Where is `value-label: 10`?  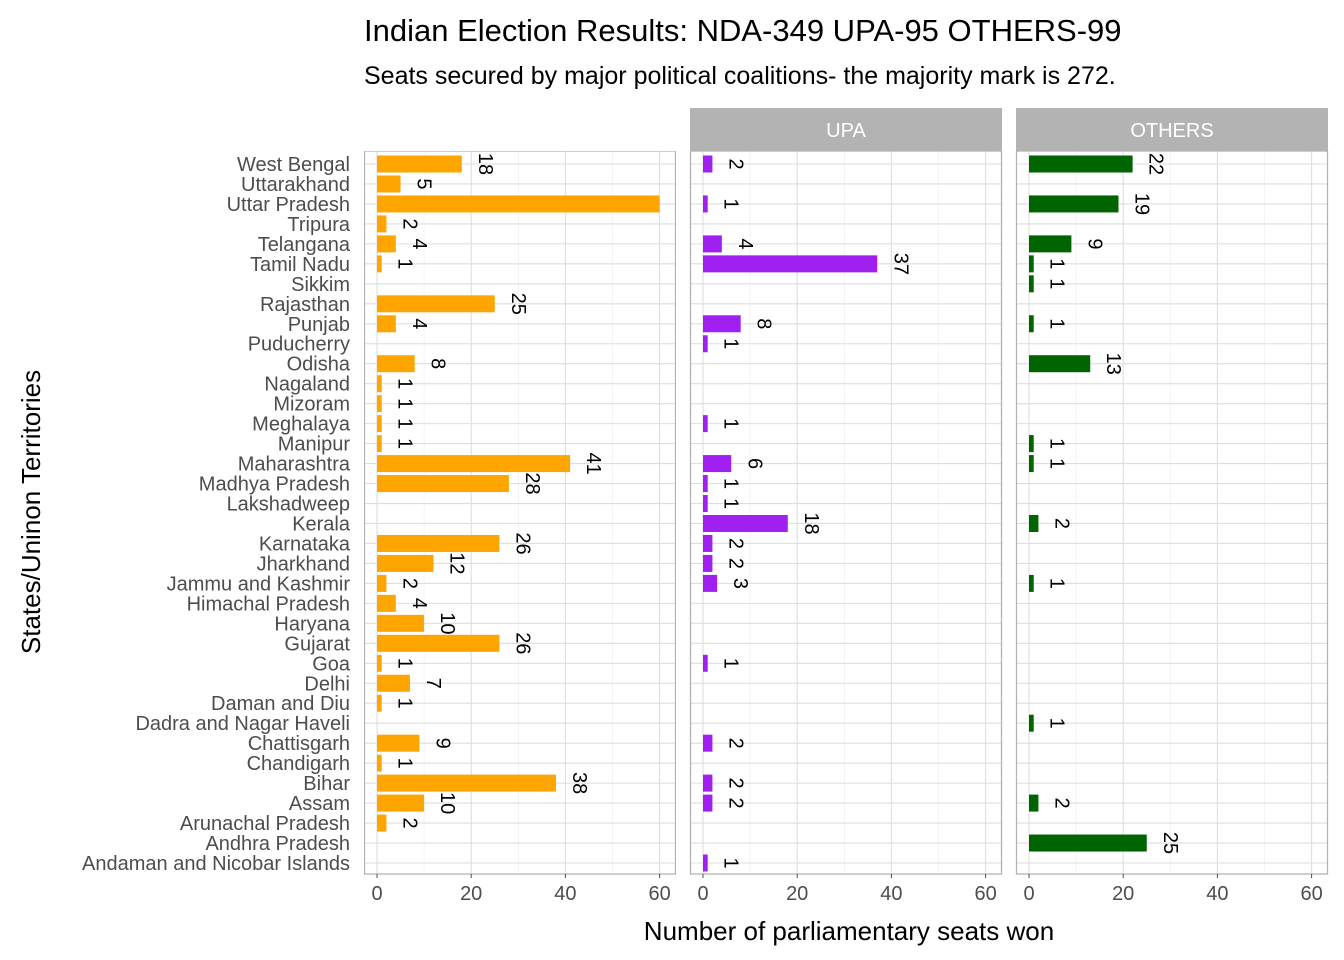 value-label: 10 is located at coordinates (447, 623).